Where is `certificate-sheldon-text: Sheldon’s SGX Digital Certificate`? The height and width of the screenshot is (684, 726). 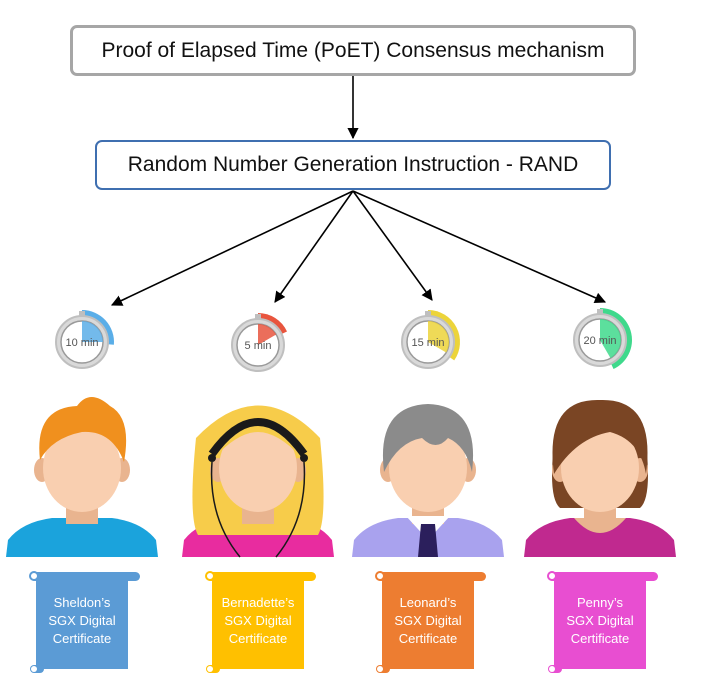 certificate-sheldon-text: Sheldon’s SGX Digital Certificate is located at coordinates (82, 621).